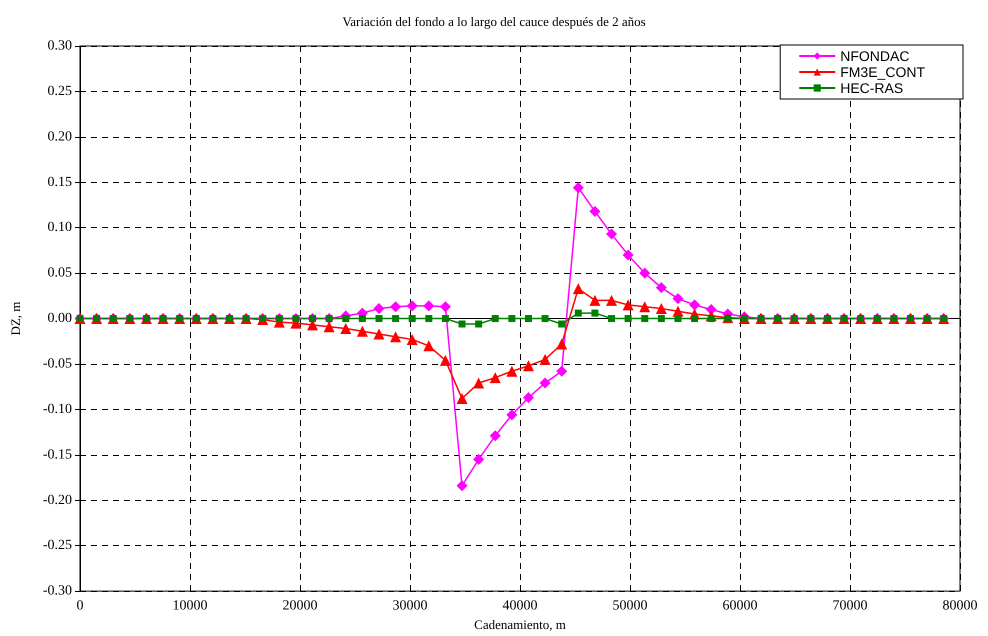  Describe the element at coordinates (520, 624) in the screenshot. I see `x-axis-title: Cadenamiento, m` at that location.